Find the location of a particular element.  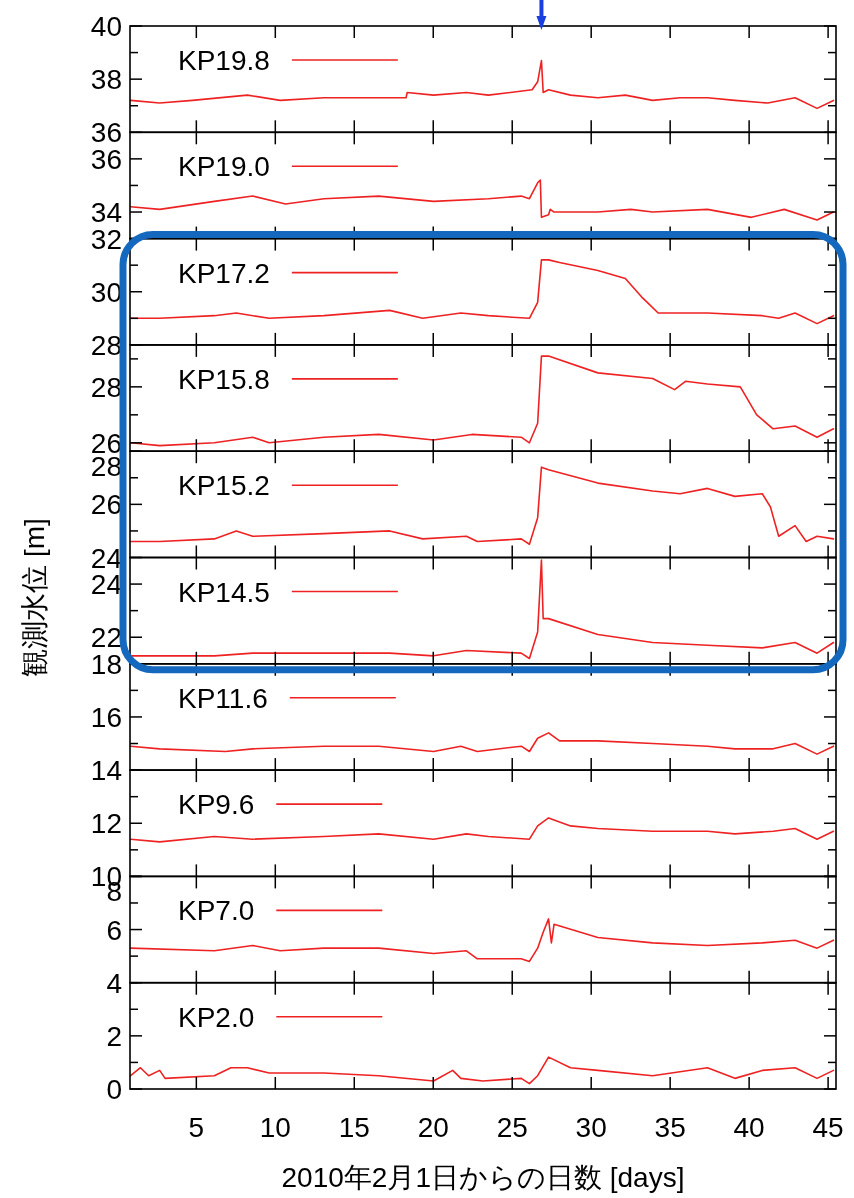

y-tick-label: 0 is located at coordinates (114, 1089).